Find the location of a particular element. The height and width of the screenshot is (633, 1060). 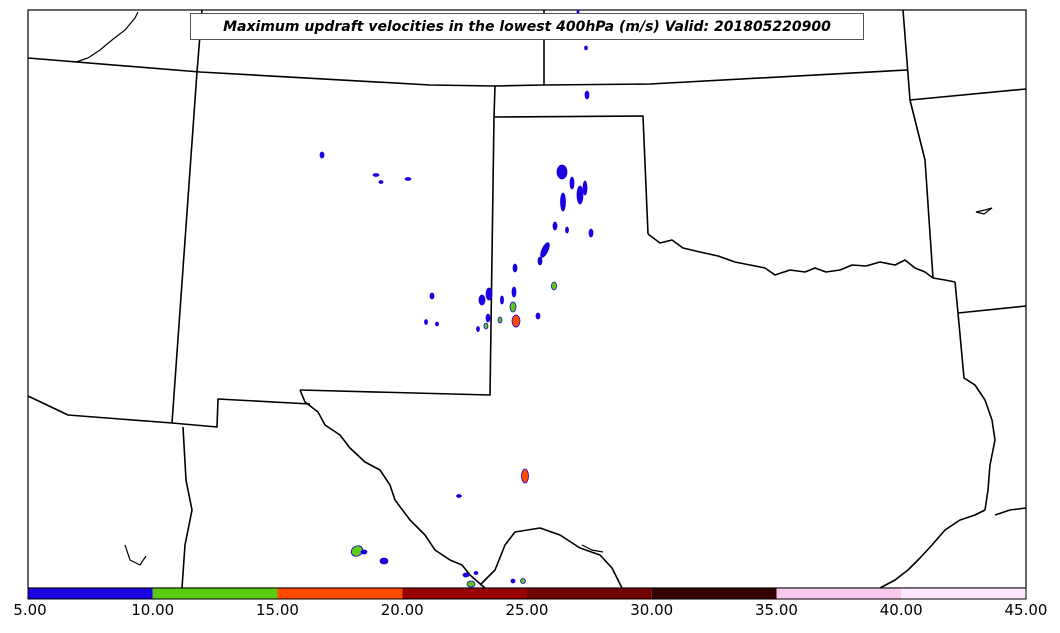

colorbar-tick-label: 25.00 is located at coordinates (527, 610).